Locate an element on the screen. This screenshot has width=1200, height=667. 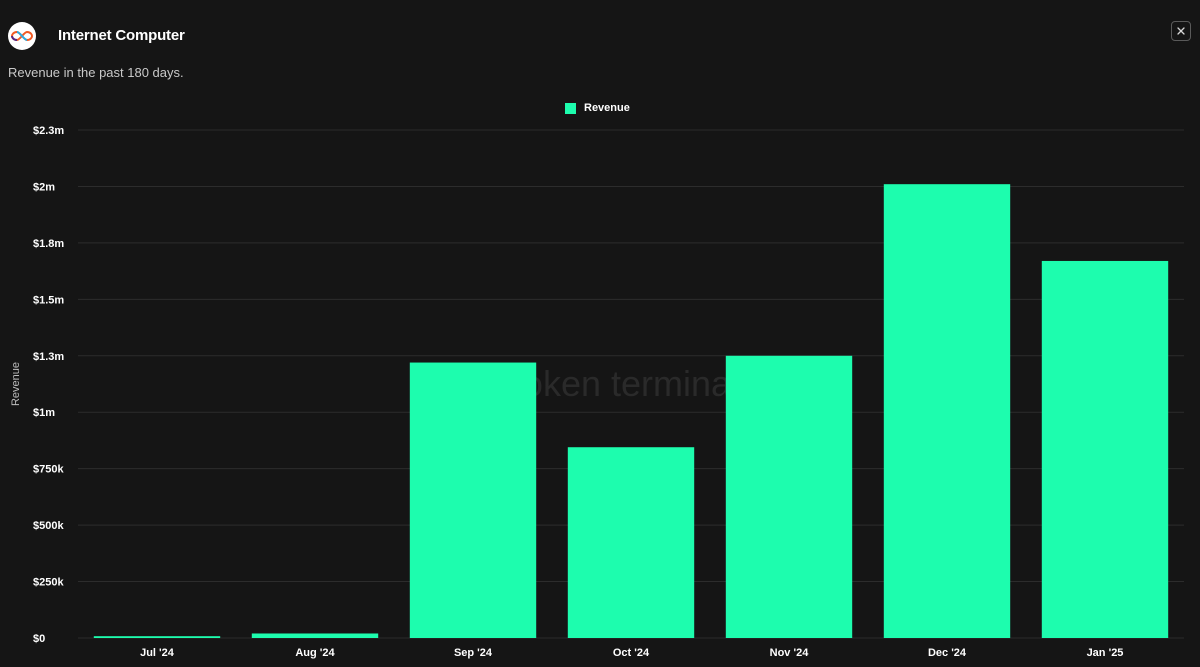
close-button is located at coordinates (1181, 31).